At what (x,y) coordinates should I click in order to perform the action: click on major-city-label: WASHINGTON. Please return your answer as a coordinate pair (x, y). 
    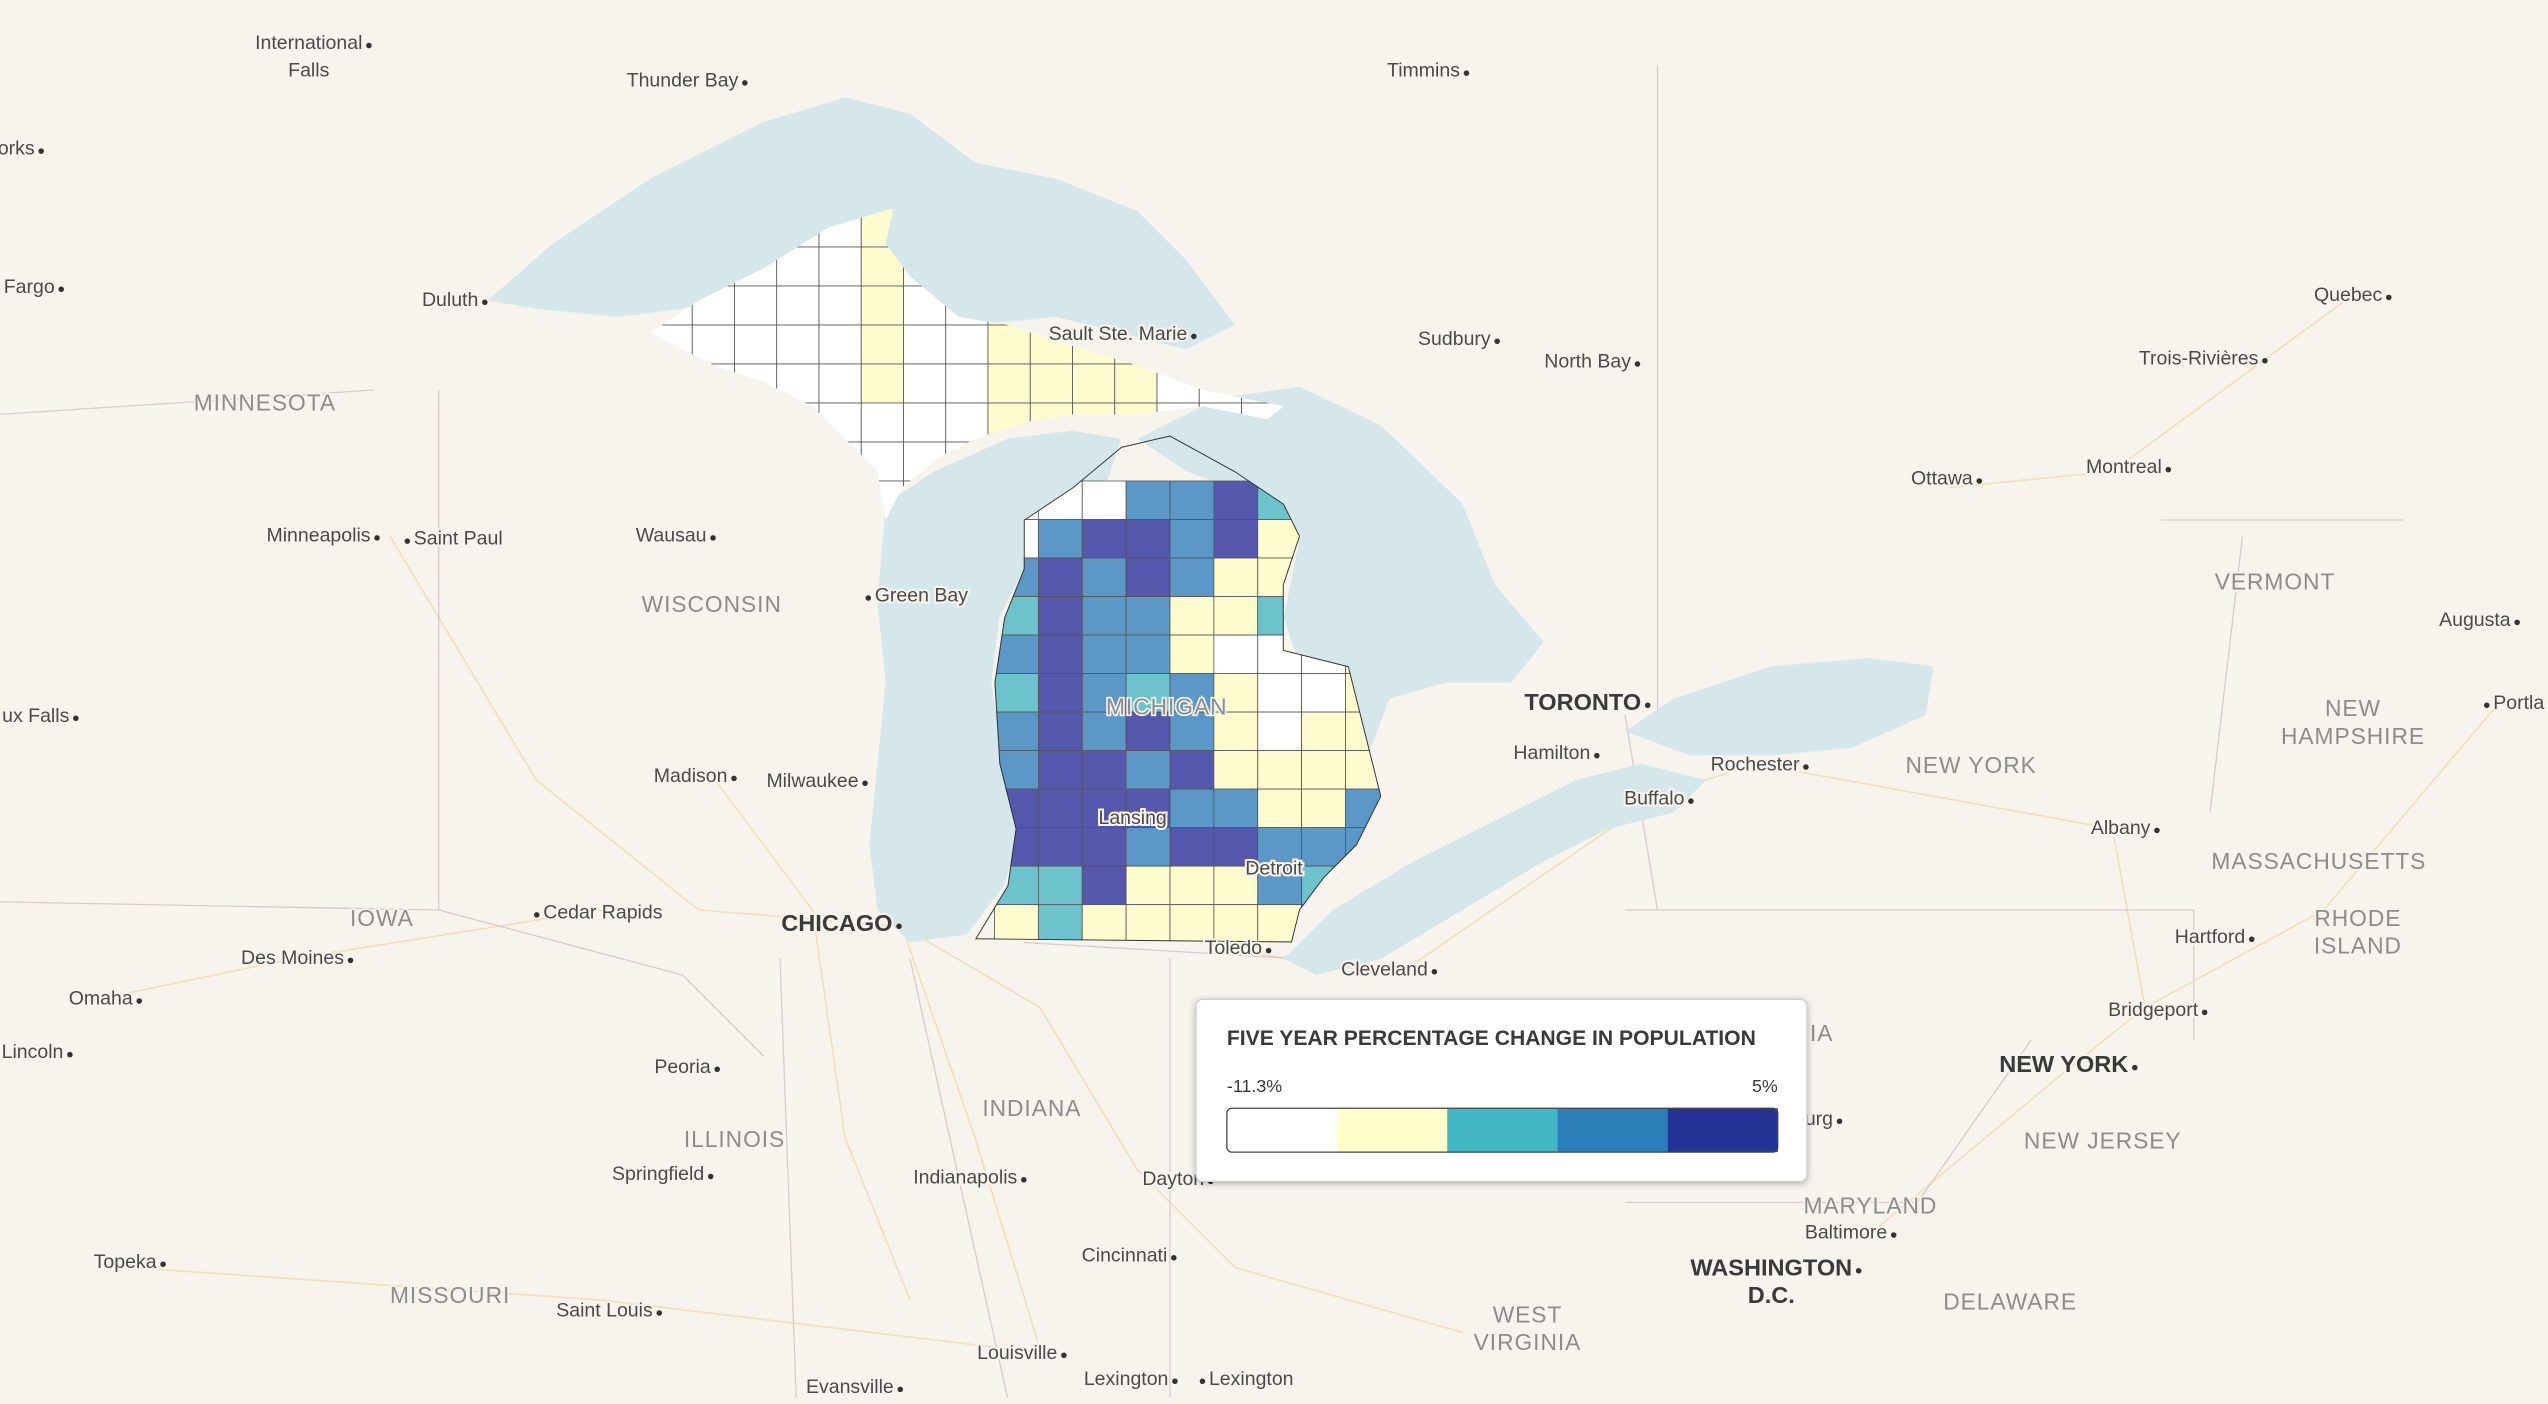
    Looking at the image, I should click on (1771, 1267).